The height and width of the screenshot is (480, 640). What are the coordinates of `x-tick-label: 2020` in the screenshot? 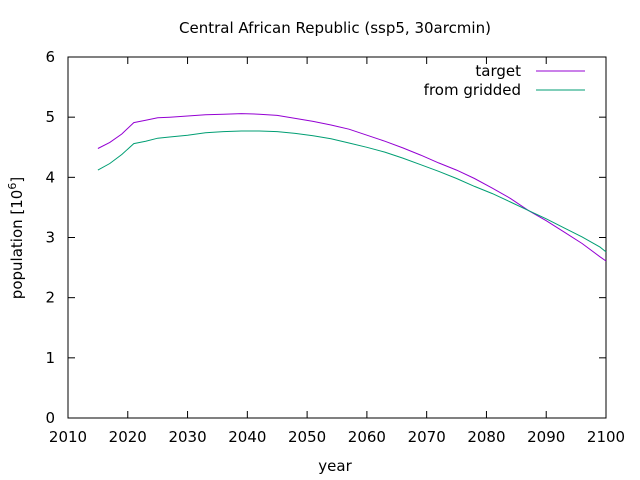 It's located at (128, 437).